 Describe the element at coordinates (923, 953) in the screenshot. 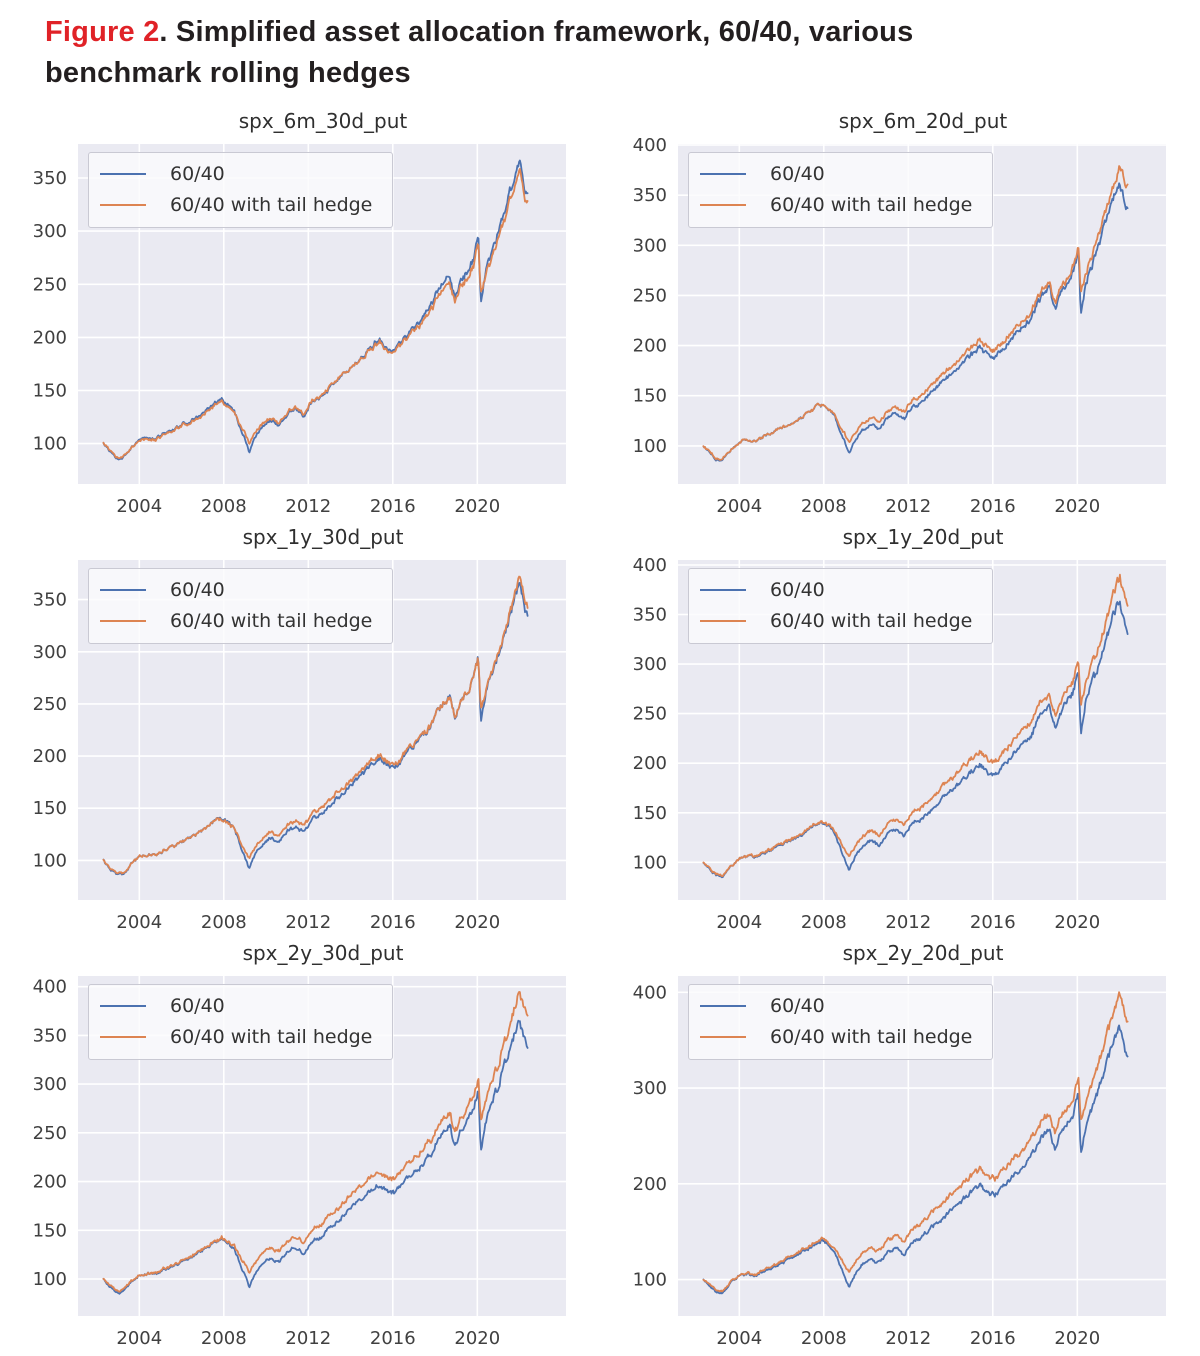

I see `chart-title: spx_2y_20d_put` at that location.